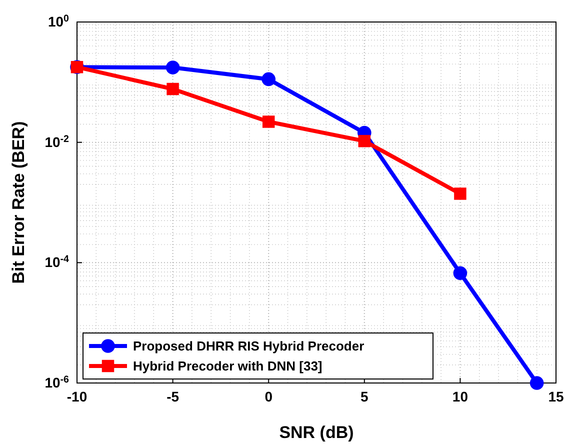 This screenshot has height=445, width=564. I want to click on x-axis-title: SNR (dB), so click(316, 432).